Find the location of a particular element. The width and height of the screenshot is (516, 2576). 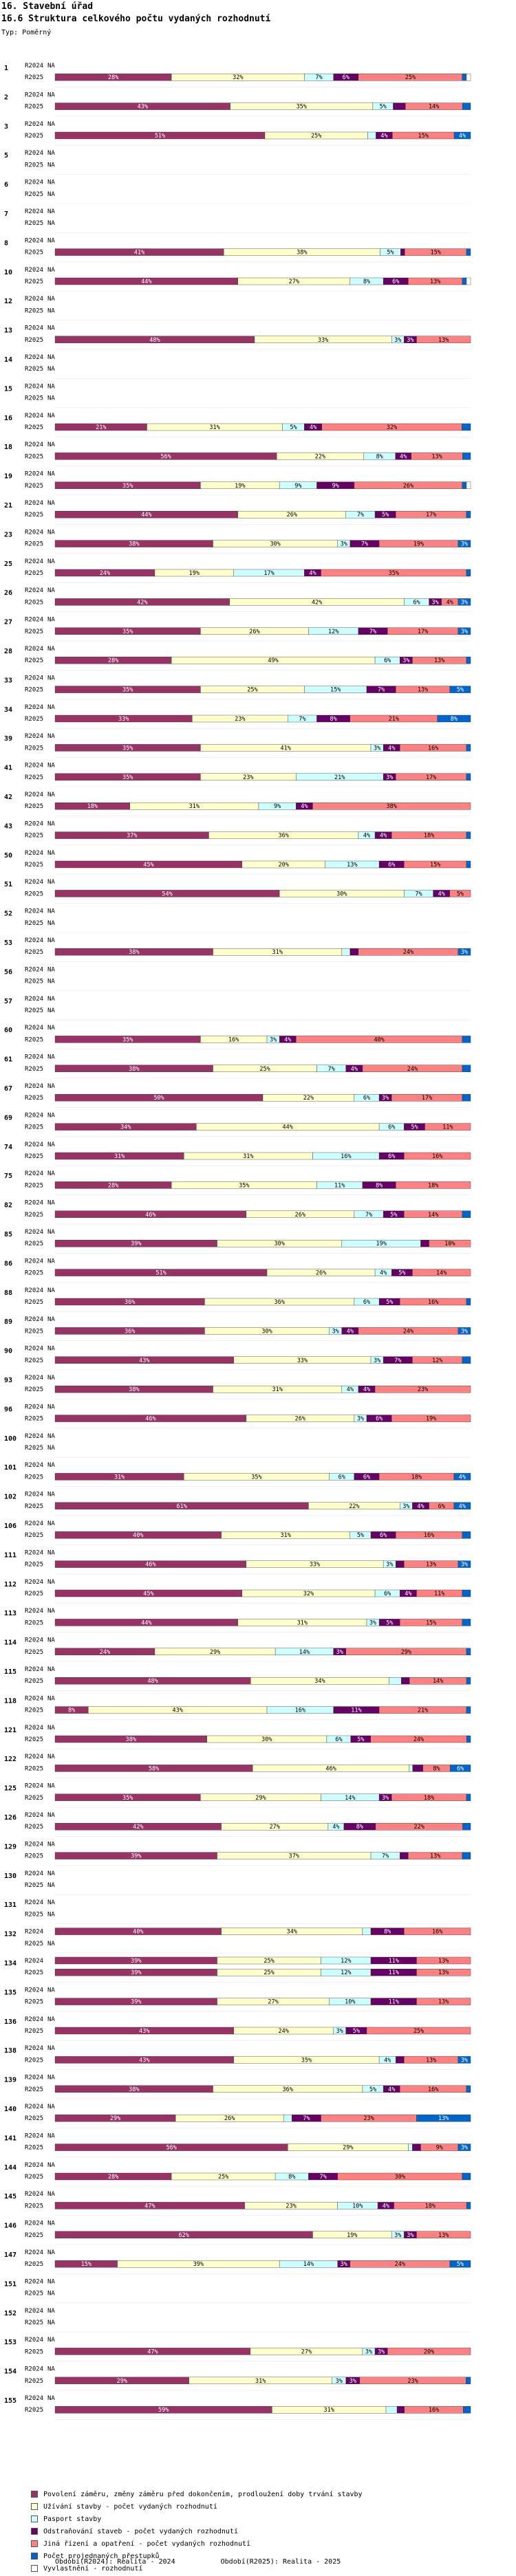

category-label: 114 is located at coordinates (10, 1643).